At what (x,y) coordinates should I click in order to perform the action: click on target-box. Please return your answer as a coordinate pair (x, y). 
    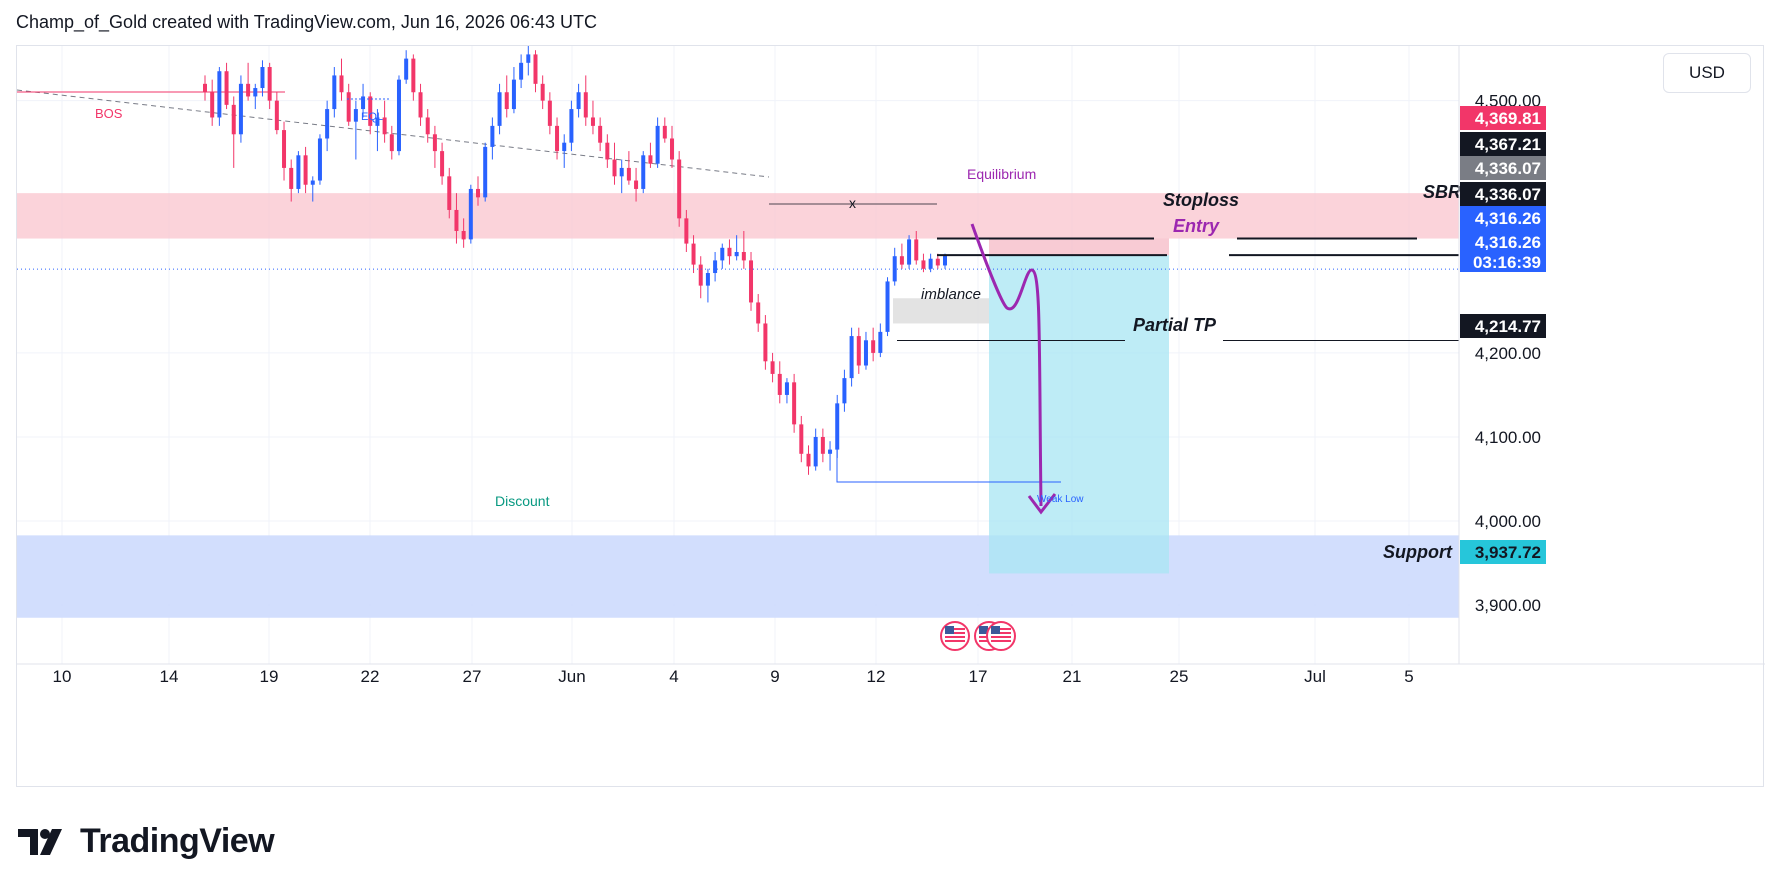
    Looking at the image, I should click on (1079, 414).